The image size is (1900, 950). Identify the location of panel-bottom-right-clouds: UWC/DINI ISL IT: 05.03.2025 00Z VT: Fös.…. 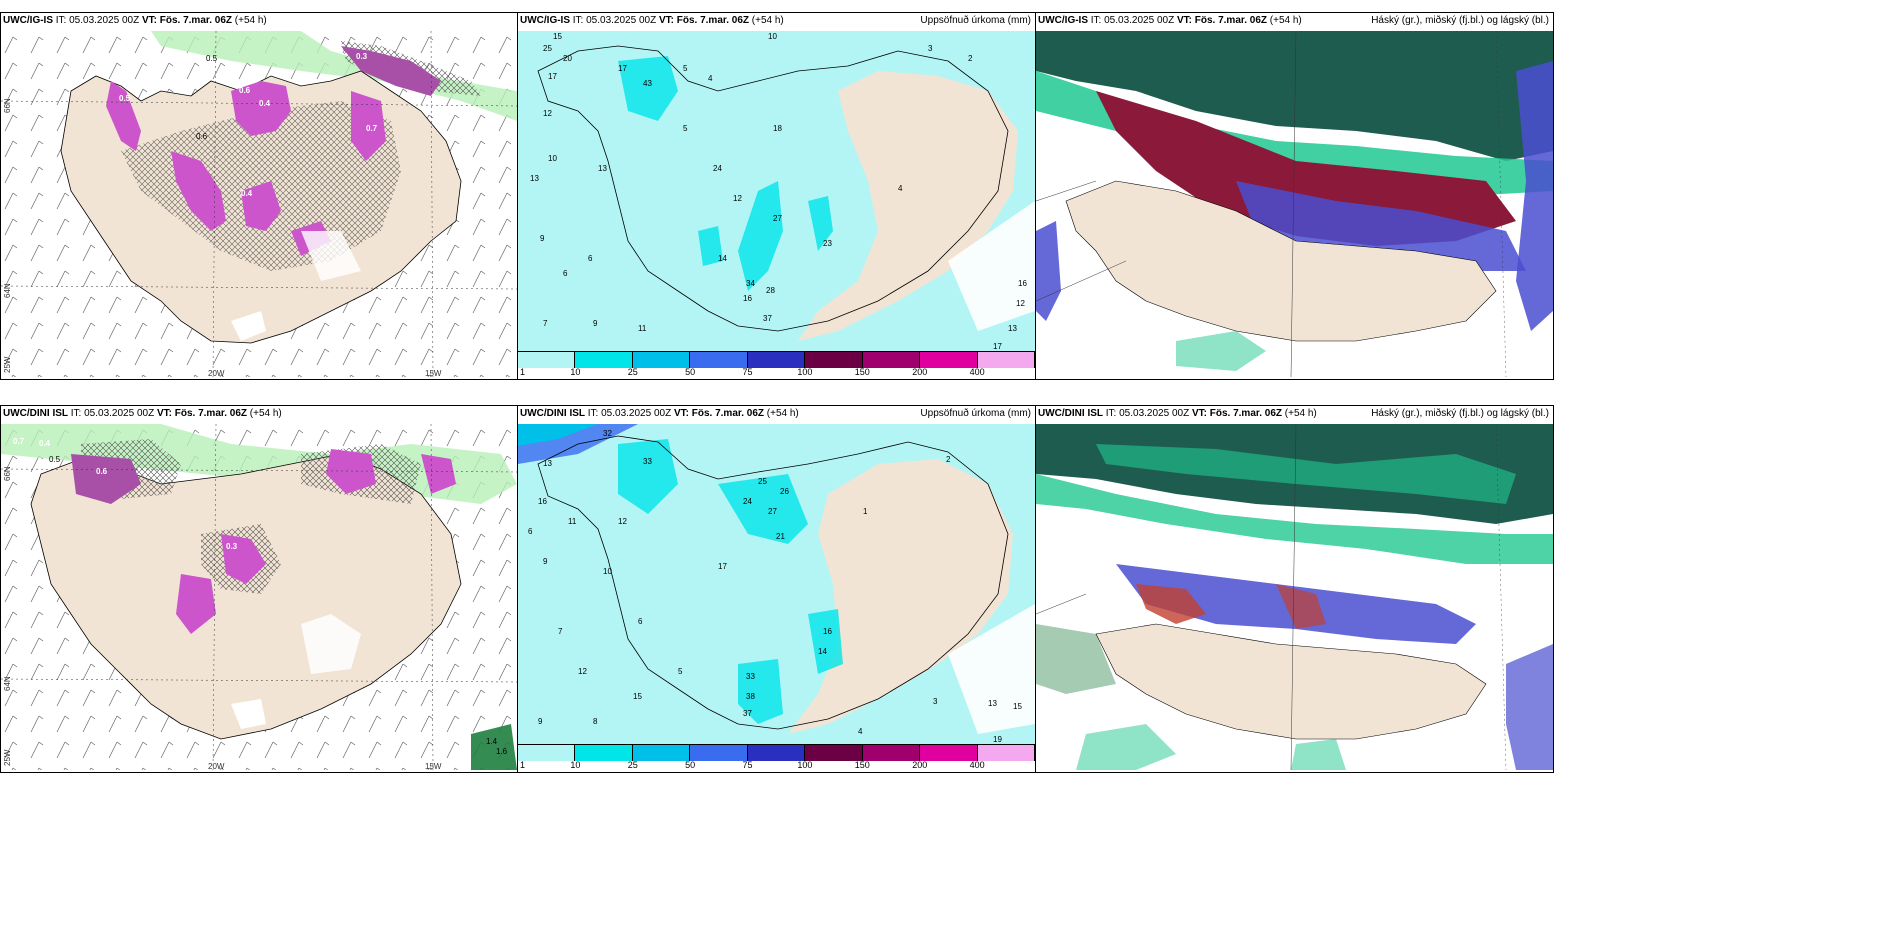
(1294, 589).